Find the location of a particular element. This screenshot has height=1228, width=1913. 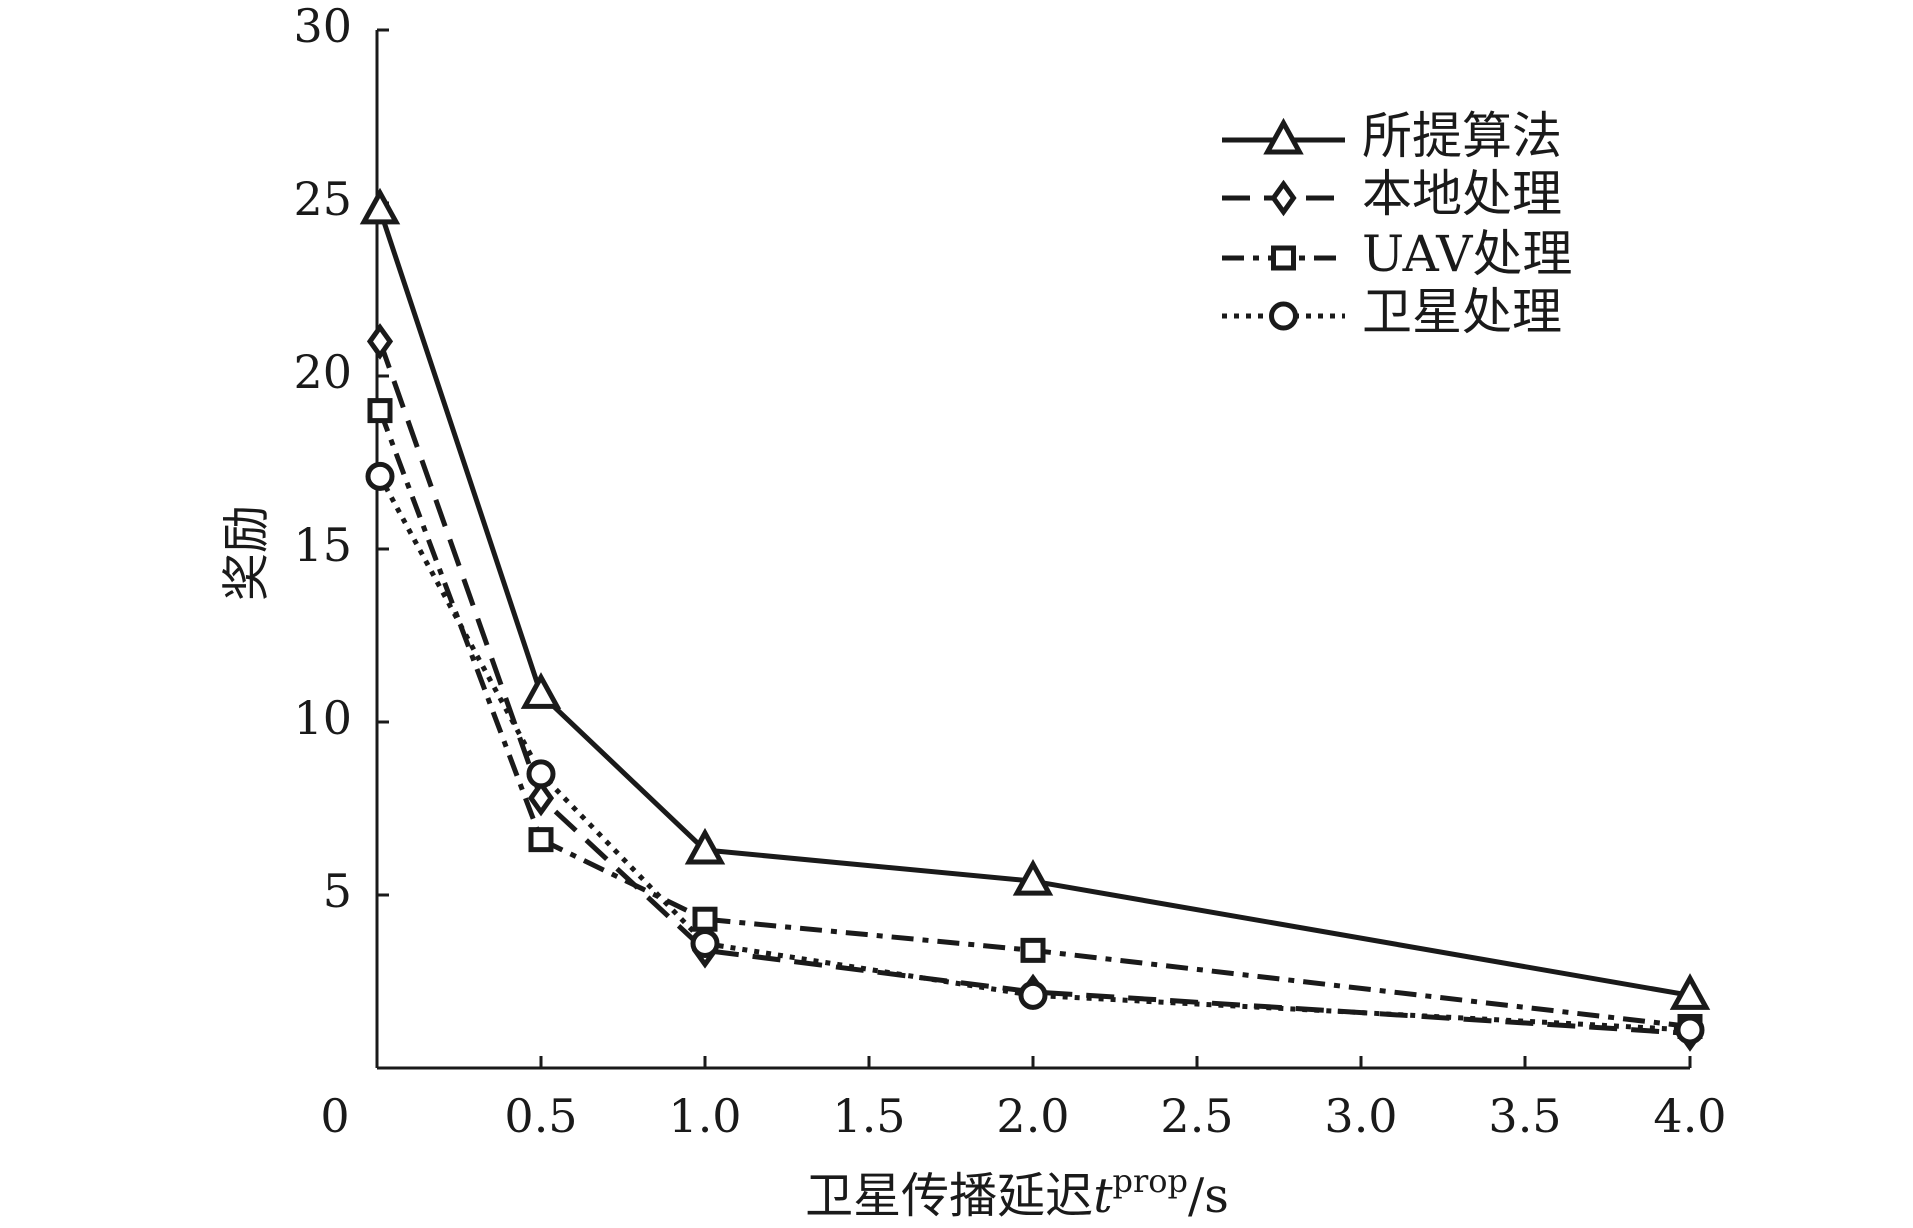

x-axis-title-superscript: prop is located at coordinates (1150, 1181).